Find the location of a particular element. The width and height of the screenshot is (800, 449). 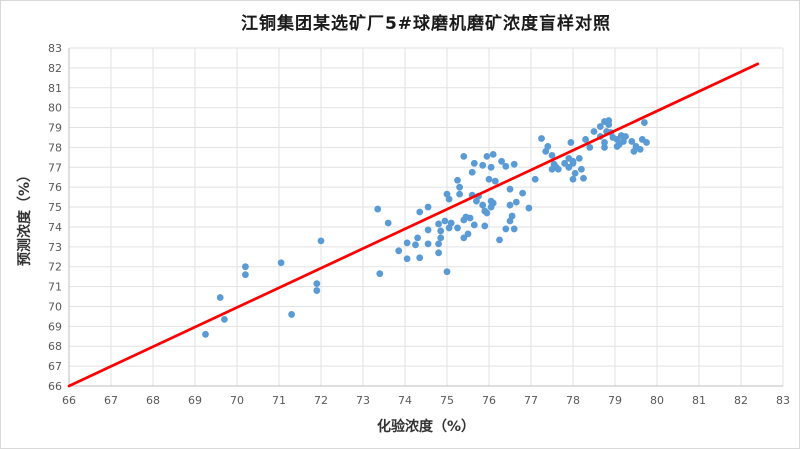

x-tick-label: 73 is located at coordinates (363, 400).